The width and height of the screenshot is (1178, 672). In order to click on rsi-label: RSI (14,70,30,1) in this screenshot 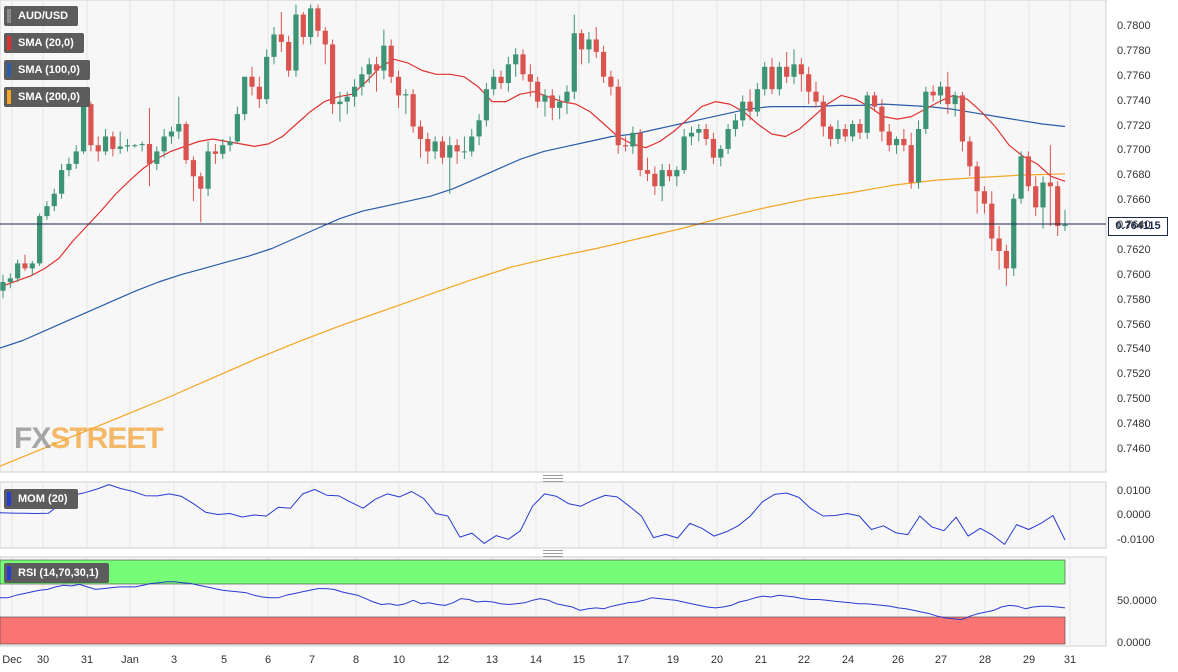, I will do `click(56, 573)`.